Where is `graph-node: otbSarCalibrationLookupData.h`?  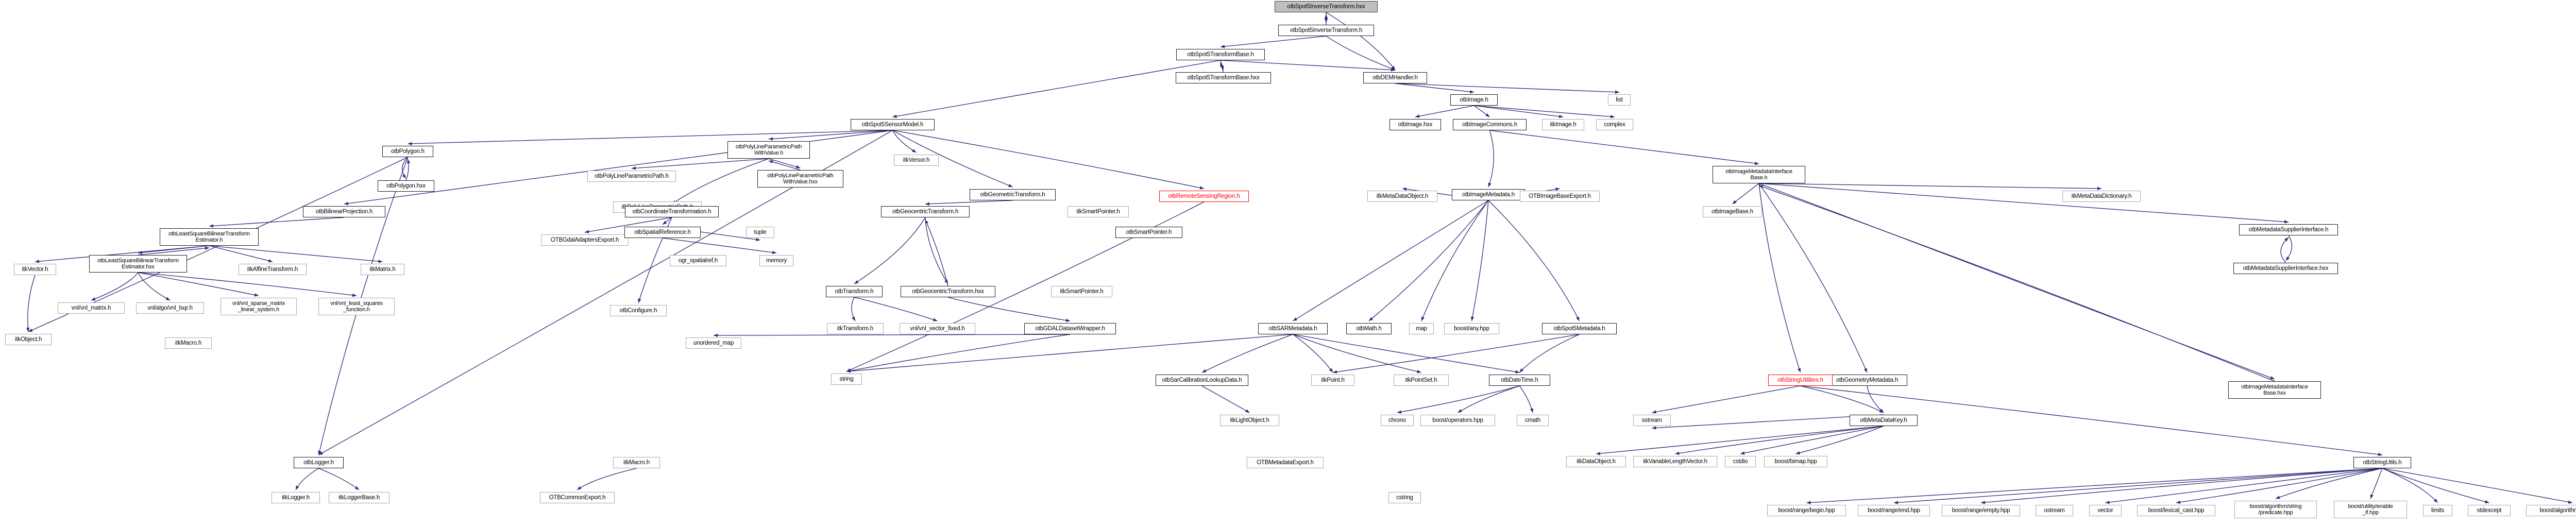 graph-node: otbSarCalibrationLookupData.h is located at coordinates (1202, 381).